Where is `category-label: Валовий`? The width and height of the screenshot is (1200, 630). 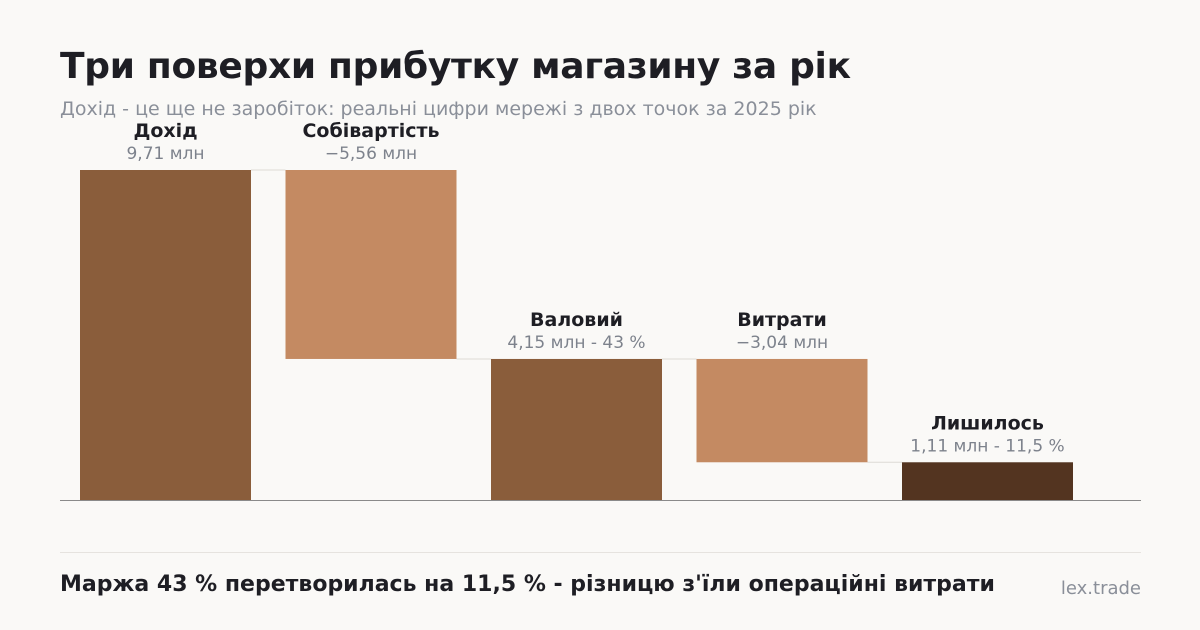
category-label: Валовий is located at coordinates (576, 320).